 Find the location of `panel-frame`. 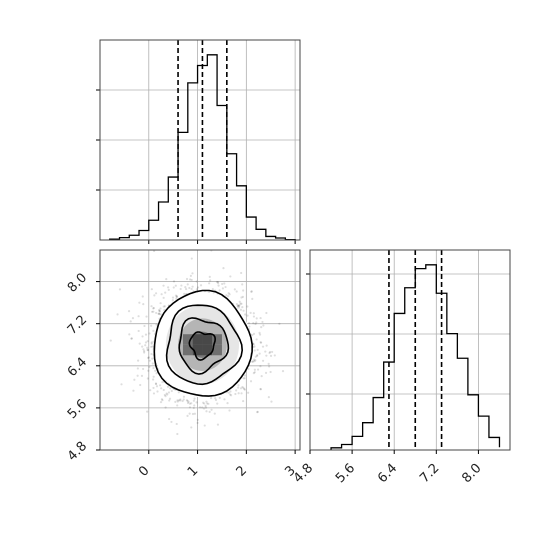

panel-frame is located at coordinates (200, 140).